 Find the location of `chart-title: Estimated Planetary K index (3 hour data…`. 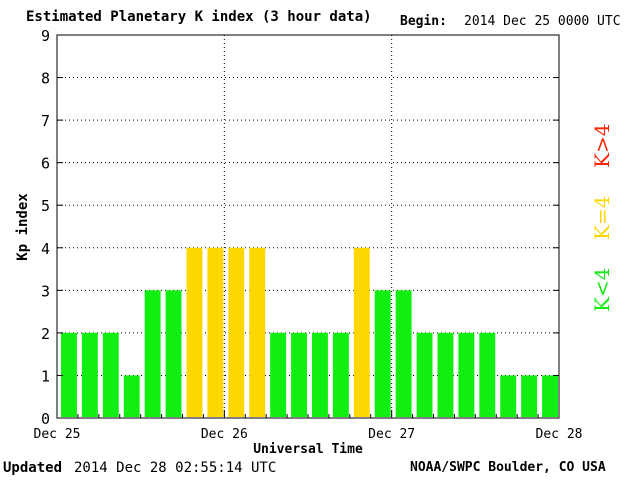

chart-title: Estimated Planetary K index (3 hour data… is located at coordinates (199, 17).